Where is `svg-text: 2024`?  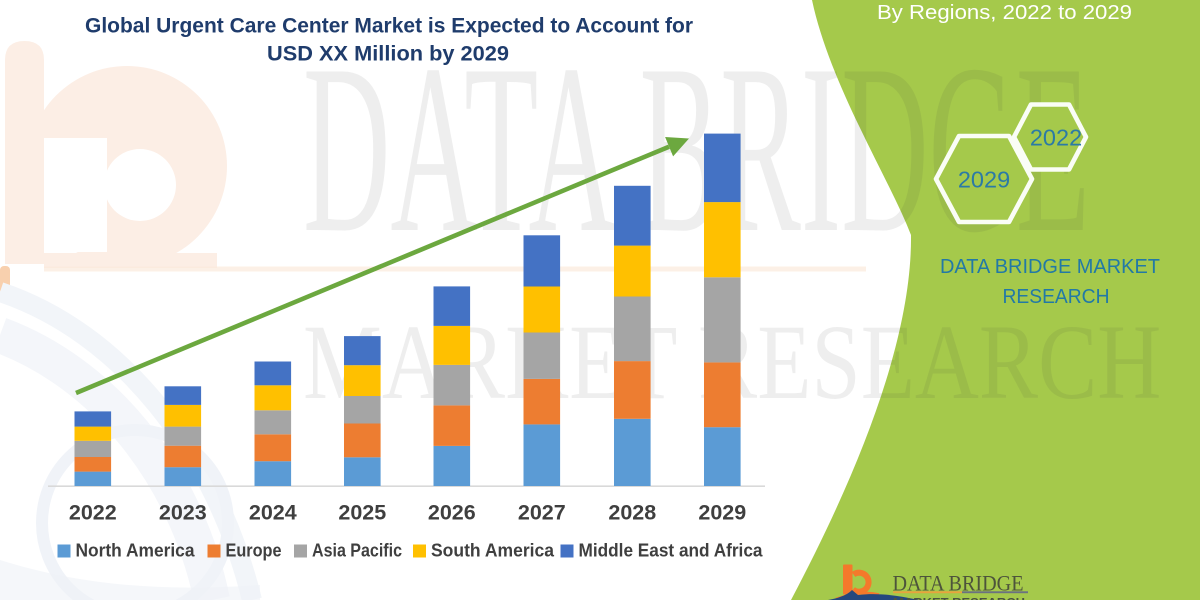 svg-text: 2024 is located at coordinates (273, 513).